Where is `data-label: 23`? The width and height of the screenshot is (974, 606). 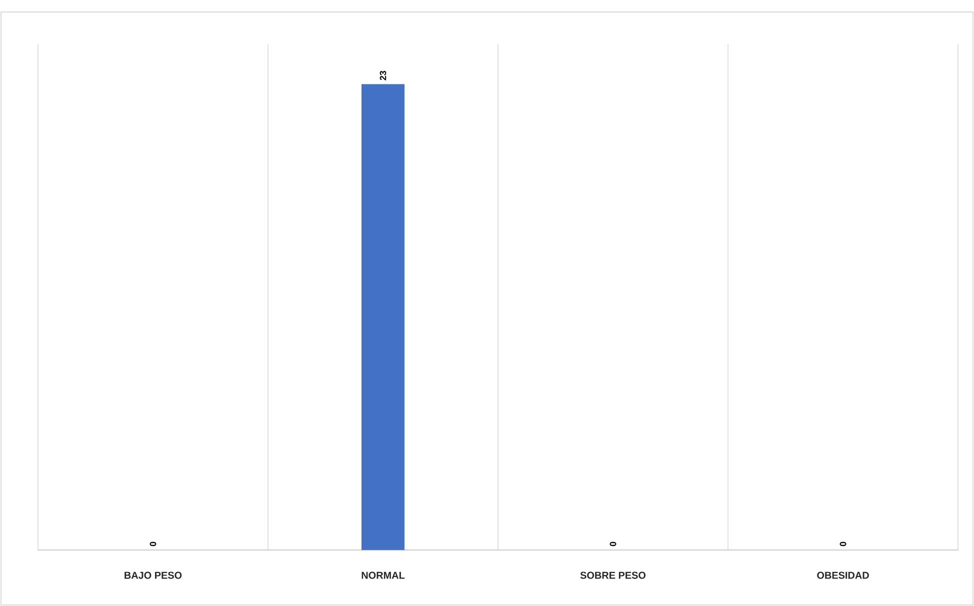
data-label: 23 is located at coordinates (383, 75).